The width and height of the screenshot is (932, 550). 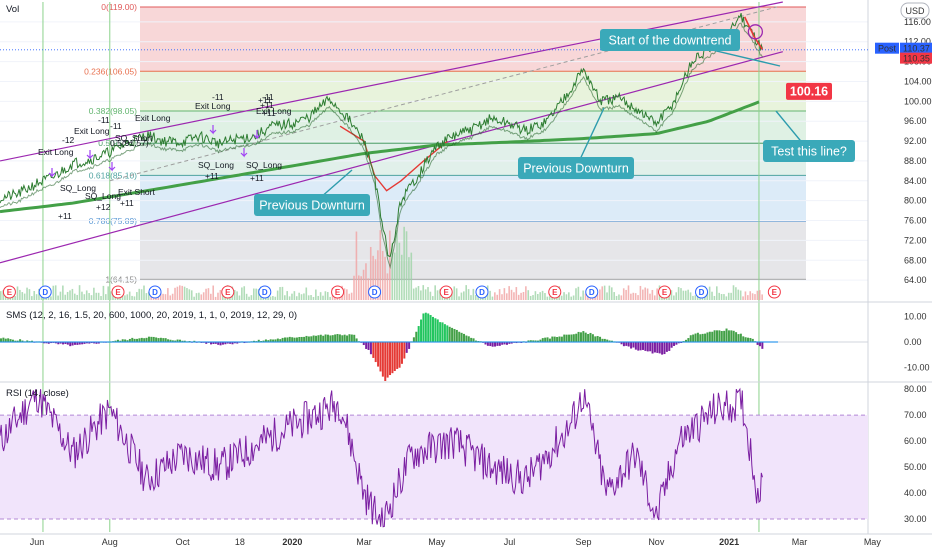 What do you see at coordinates (915, 317) in the screenshot?
I see `sms-tick-label: 10.00` at bounding box center [915, 317].